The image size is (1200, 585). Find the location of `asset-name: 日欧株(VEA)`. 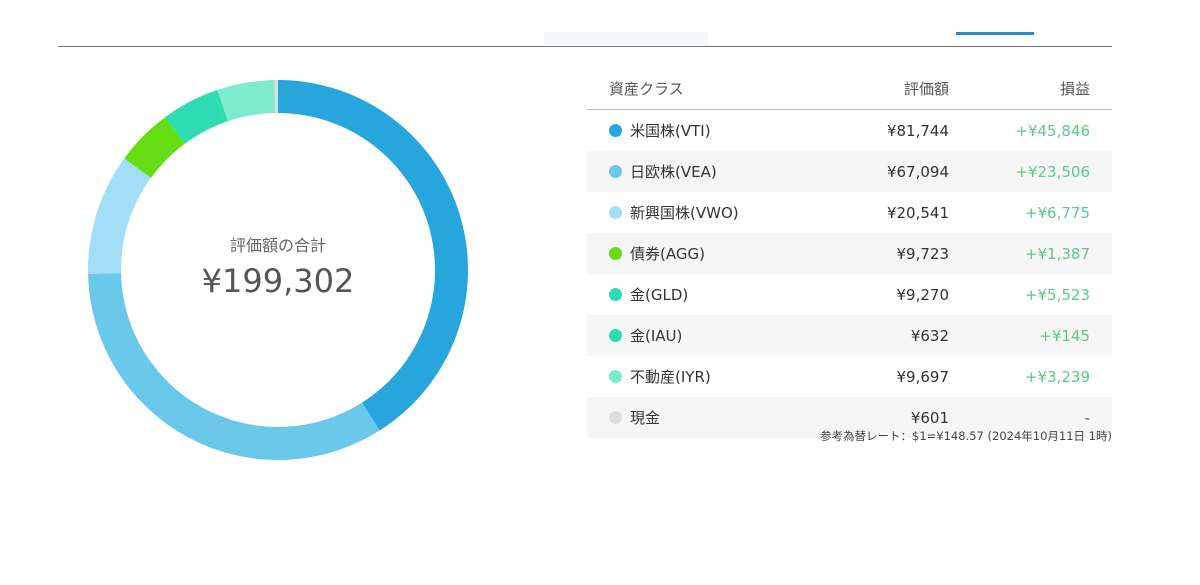

asset-name: 日欧株(VEA) is located at coordinates (673, 172).